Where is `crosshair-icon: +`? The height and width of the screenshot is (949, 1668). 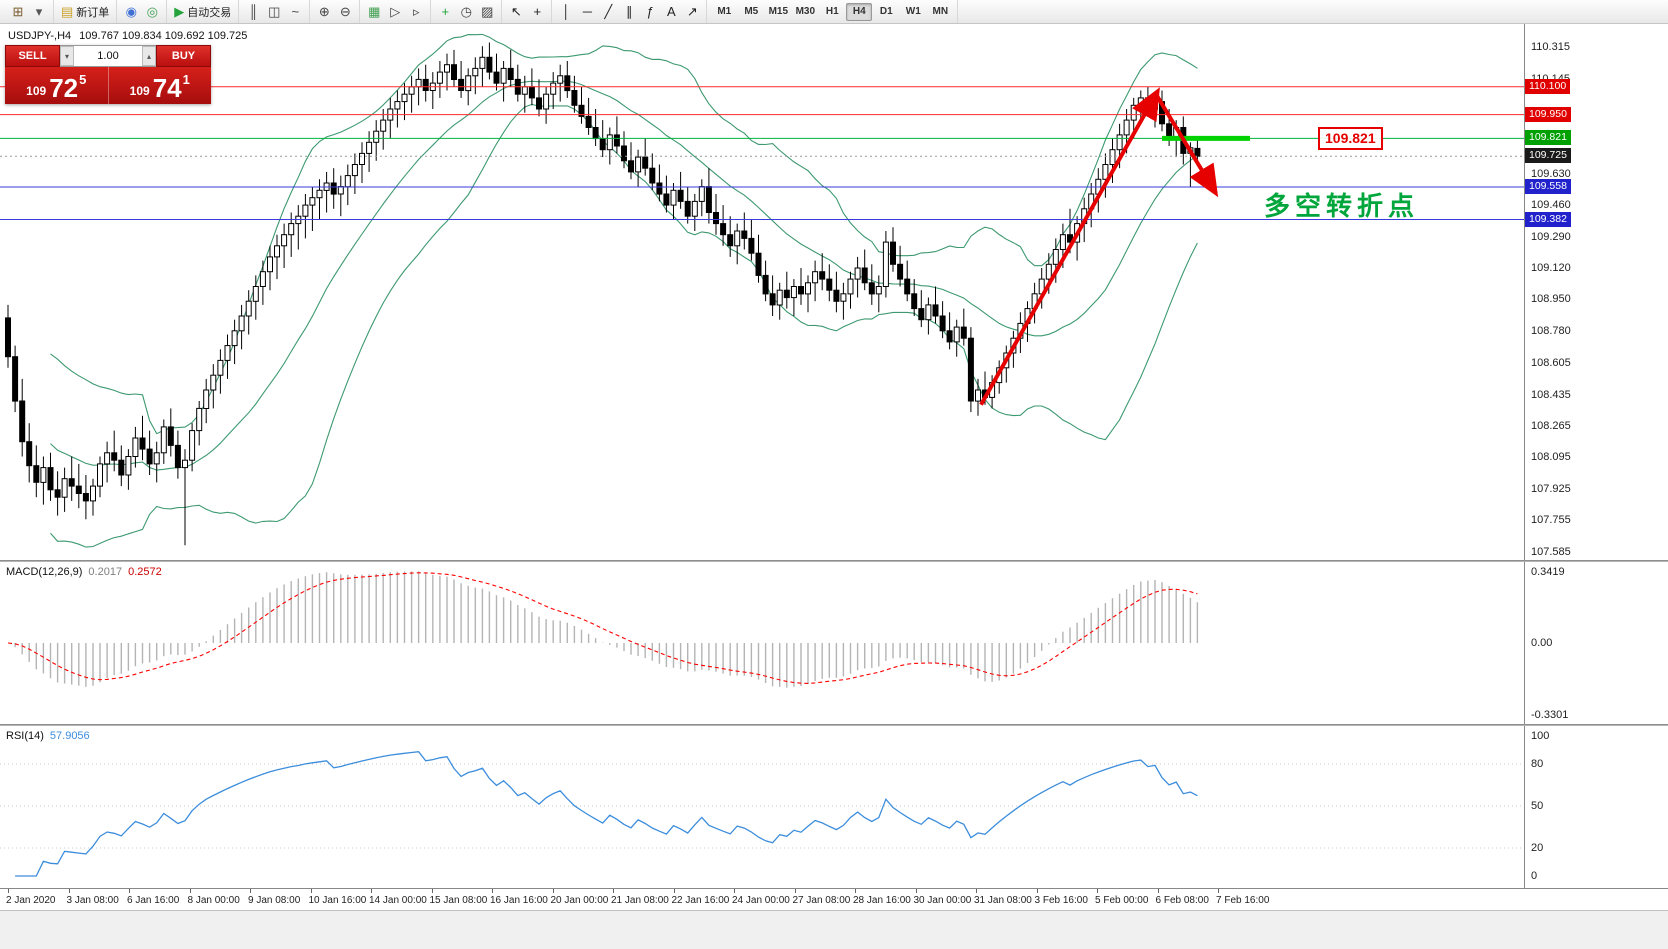 crosshair-icon: + is located at coordinates (537, 12).